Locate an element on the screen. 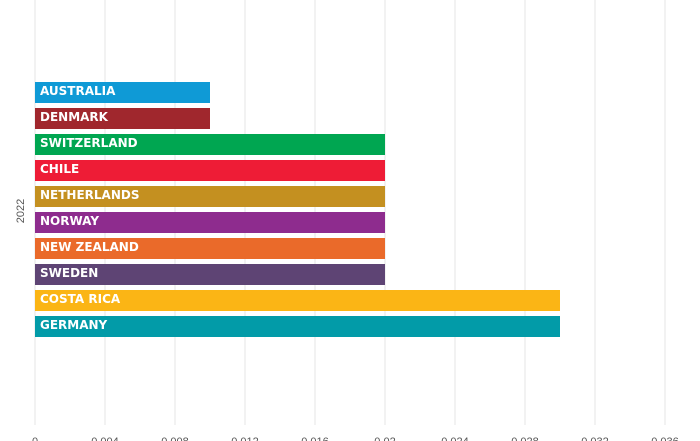  x-tick-label: 0.02 is located at coordinates (384, 438).